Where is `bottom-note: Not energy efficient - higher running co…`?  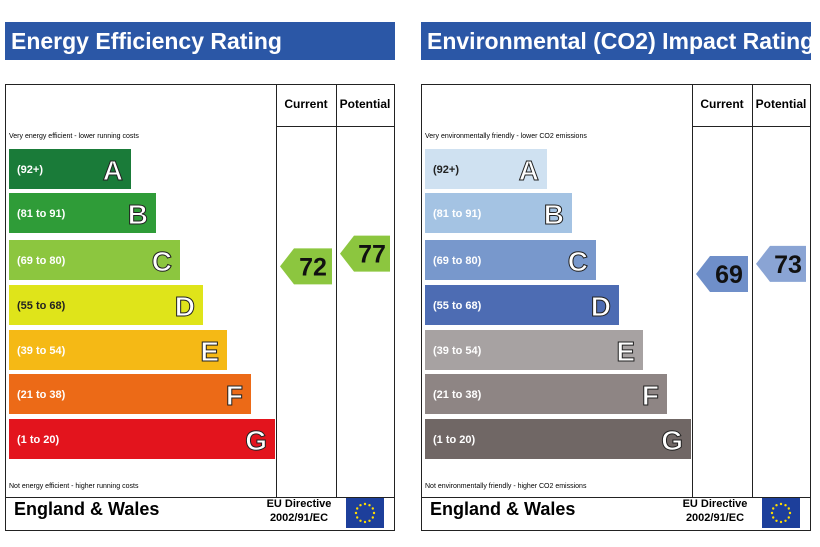
bottom-note: Not energy efficient - higher running co… is located at coordinates (74, 486).